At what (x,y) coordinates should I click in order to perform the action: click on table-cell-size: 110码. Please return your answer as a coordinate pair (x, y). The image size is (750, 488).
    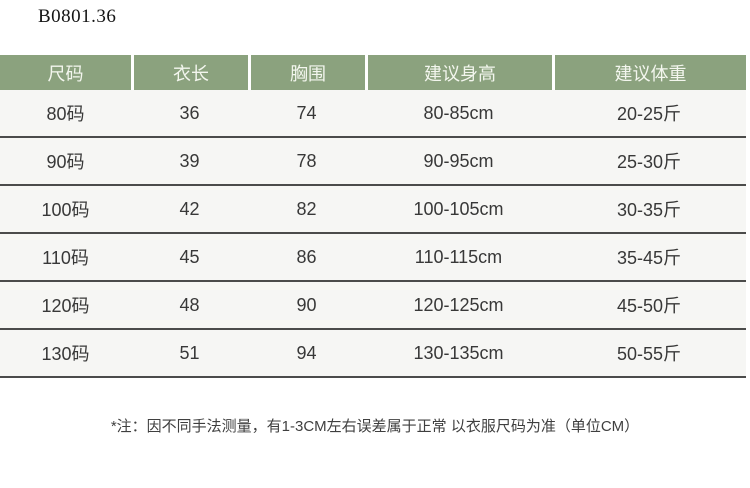
    Looking at the image, I should click on (65, 258).